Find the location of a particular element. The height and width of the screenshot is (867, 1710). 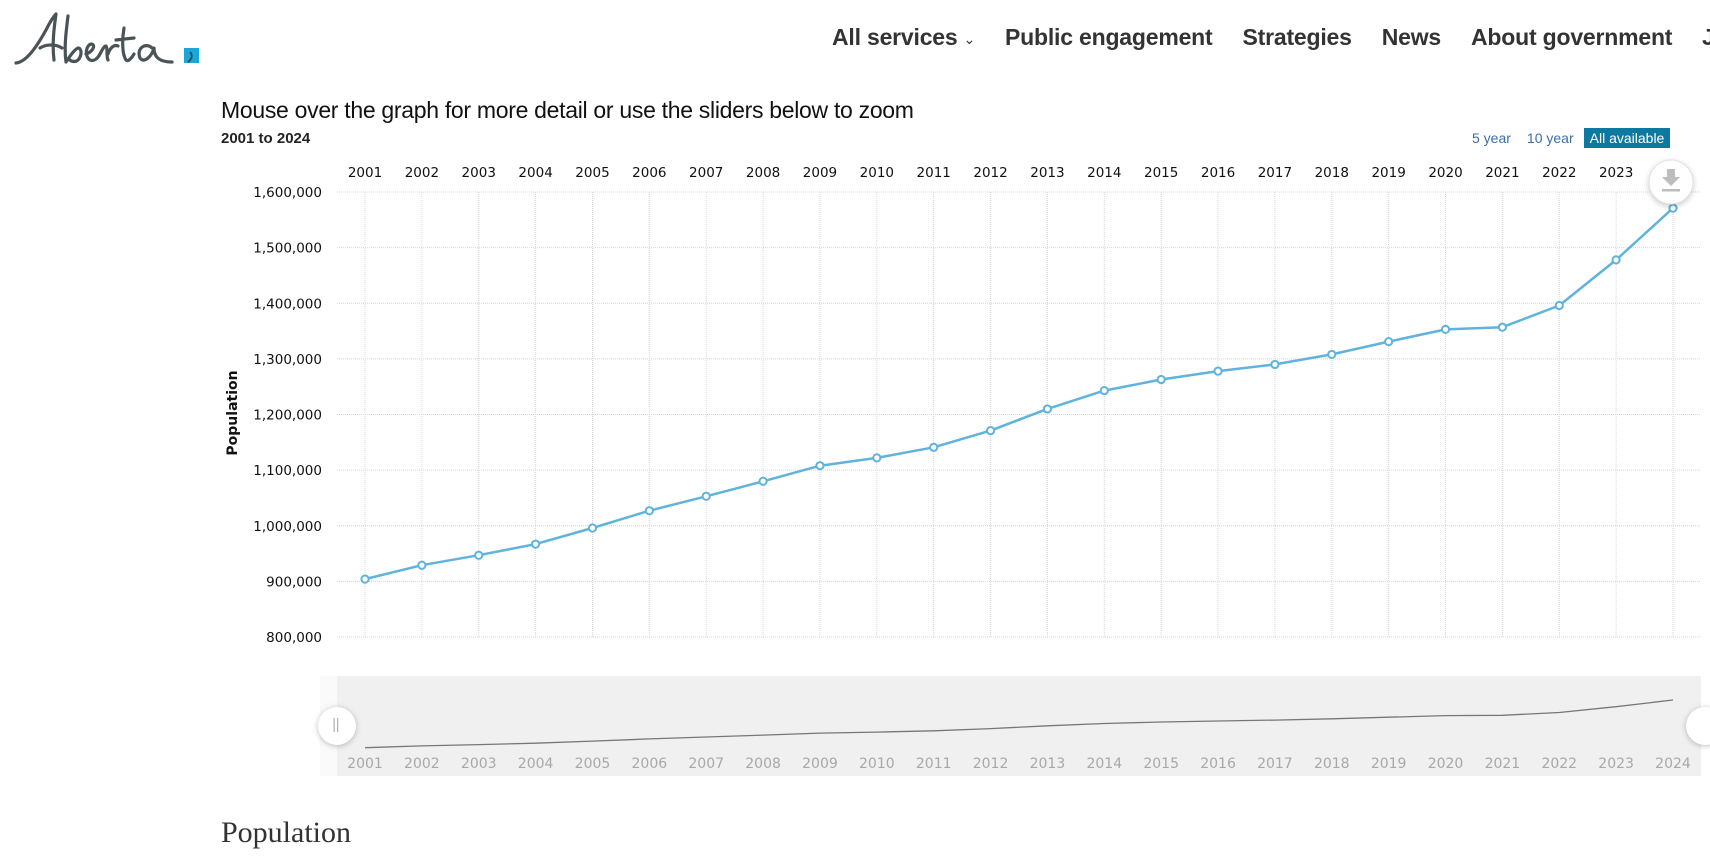

chart-range-label: 2001 to 2024 is located at coordinates (266, 138).